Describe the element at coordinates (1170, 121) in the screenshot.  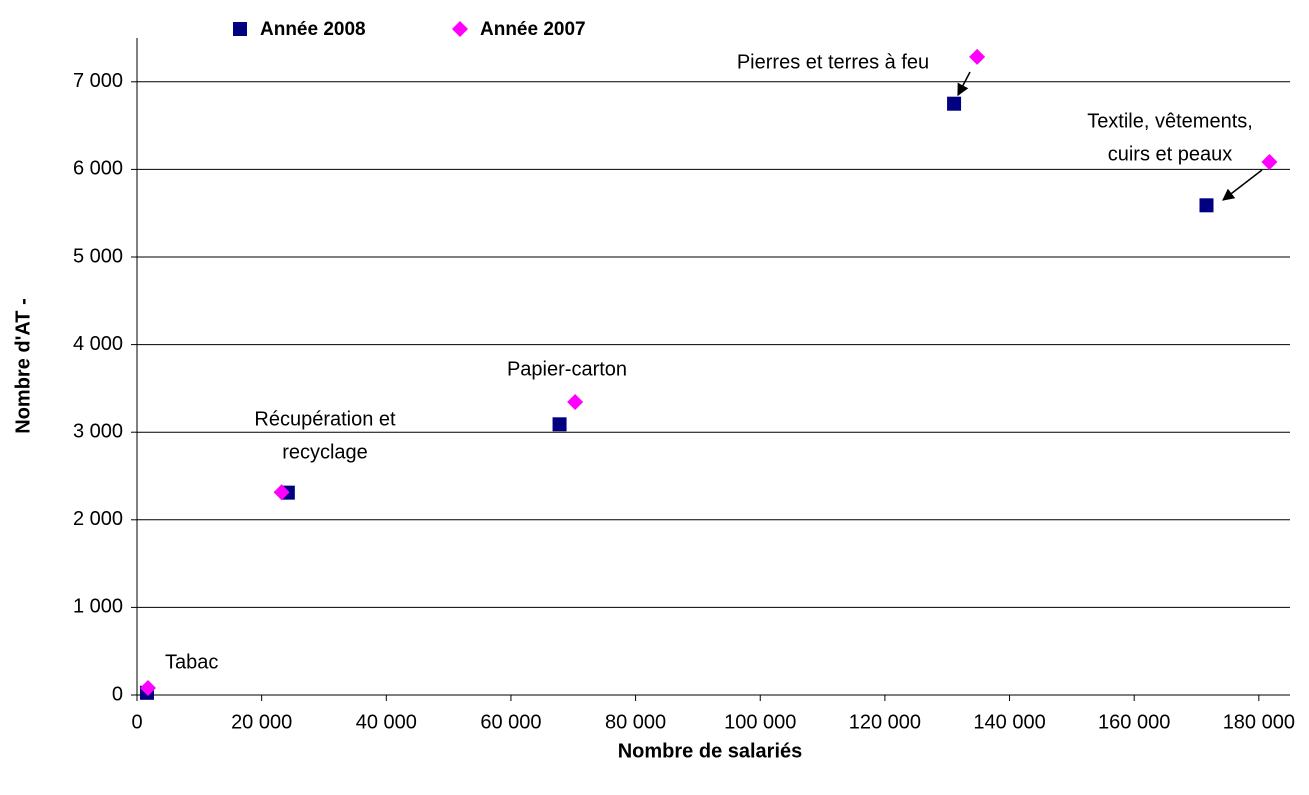
I see `annotation: Textile, vêtements,` at that location.